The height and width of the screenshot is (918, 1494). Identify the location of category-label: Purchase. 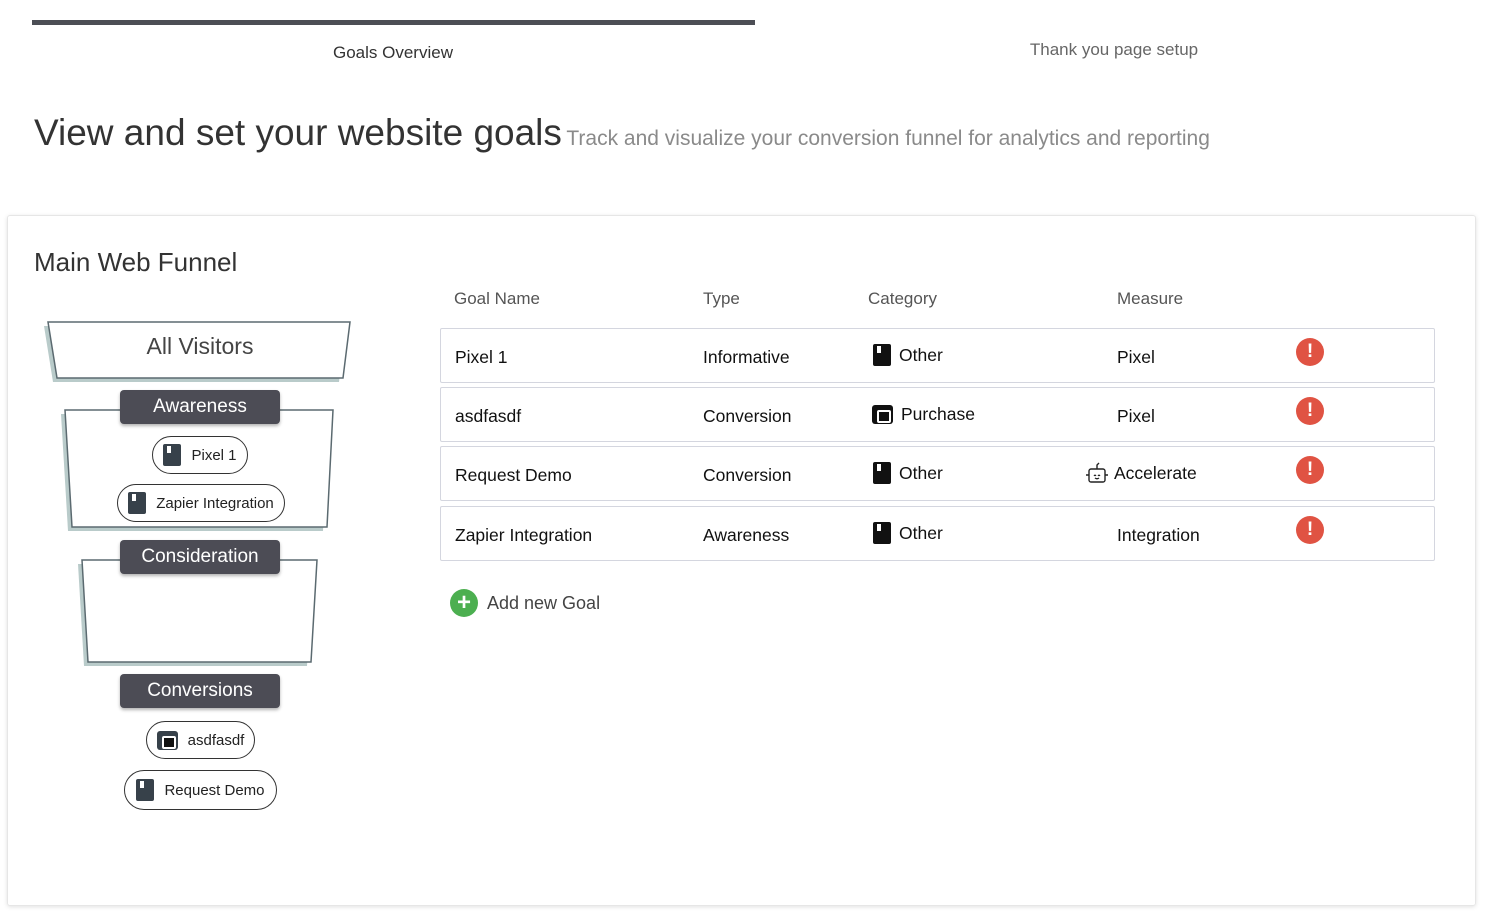
(938, 414).